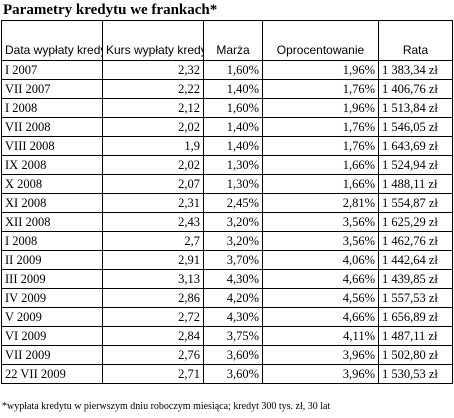 This screenshot has width=454, height=418. Describe the element at coordinates (52, 260) in the screenshot. I see `cell-date: II 2009` at that location.